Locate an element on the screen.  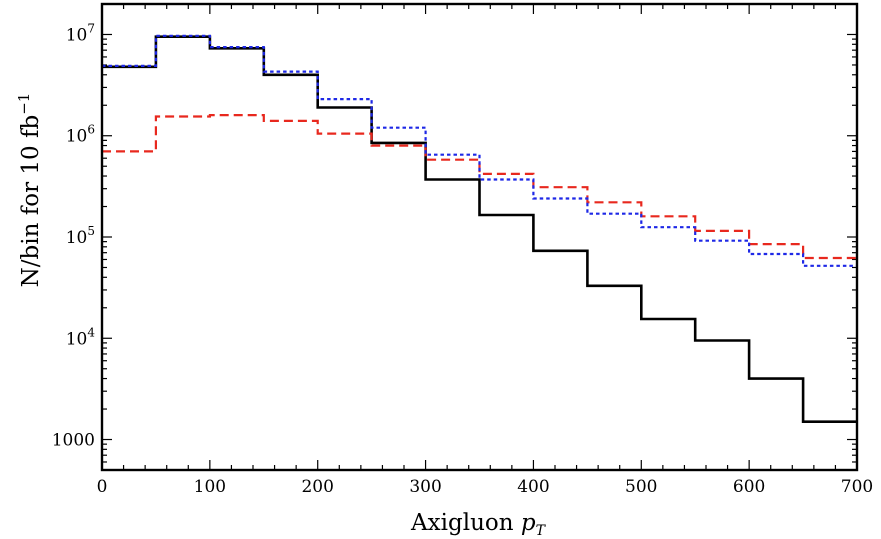
y-tick-label: 10⁷ is located at coordinates (80, 33).